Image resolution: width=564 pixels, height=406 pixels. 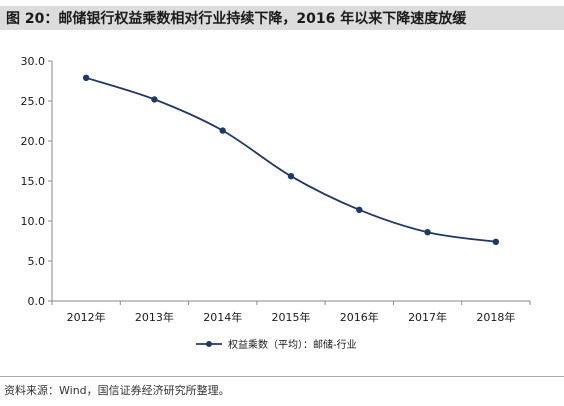 I want to click on y-tick-label: 25.0, so click(x=33, y=101).